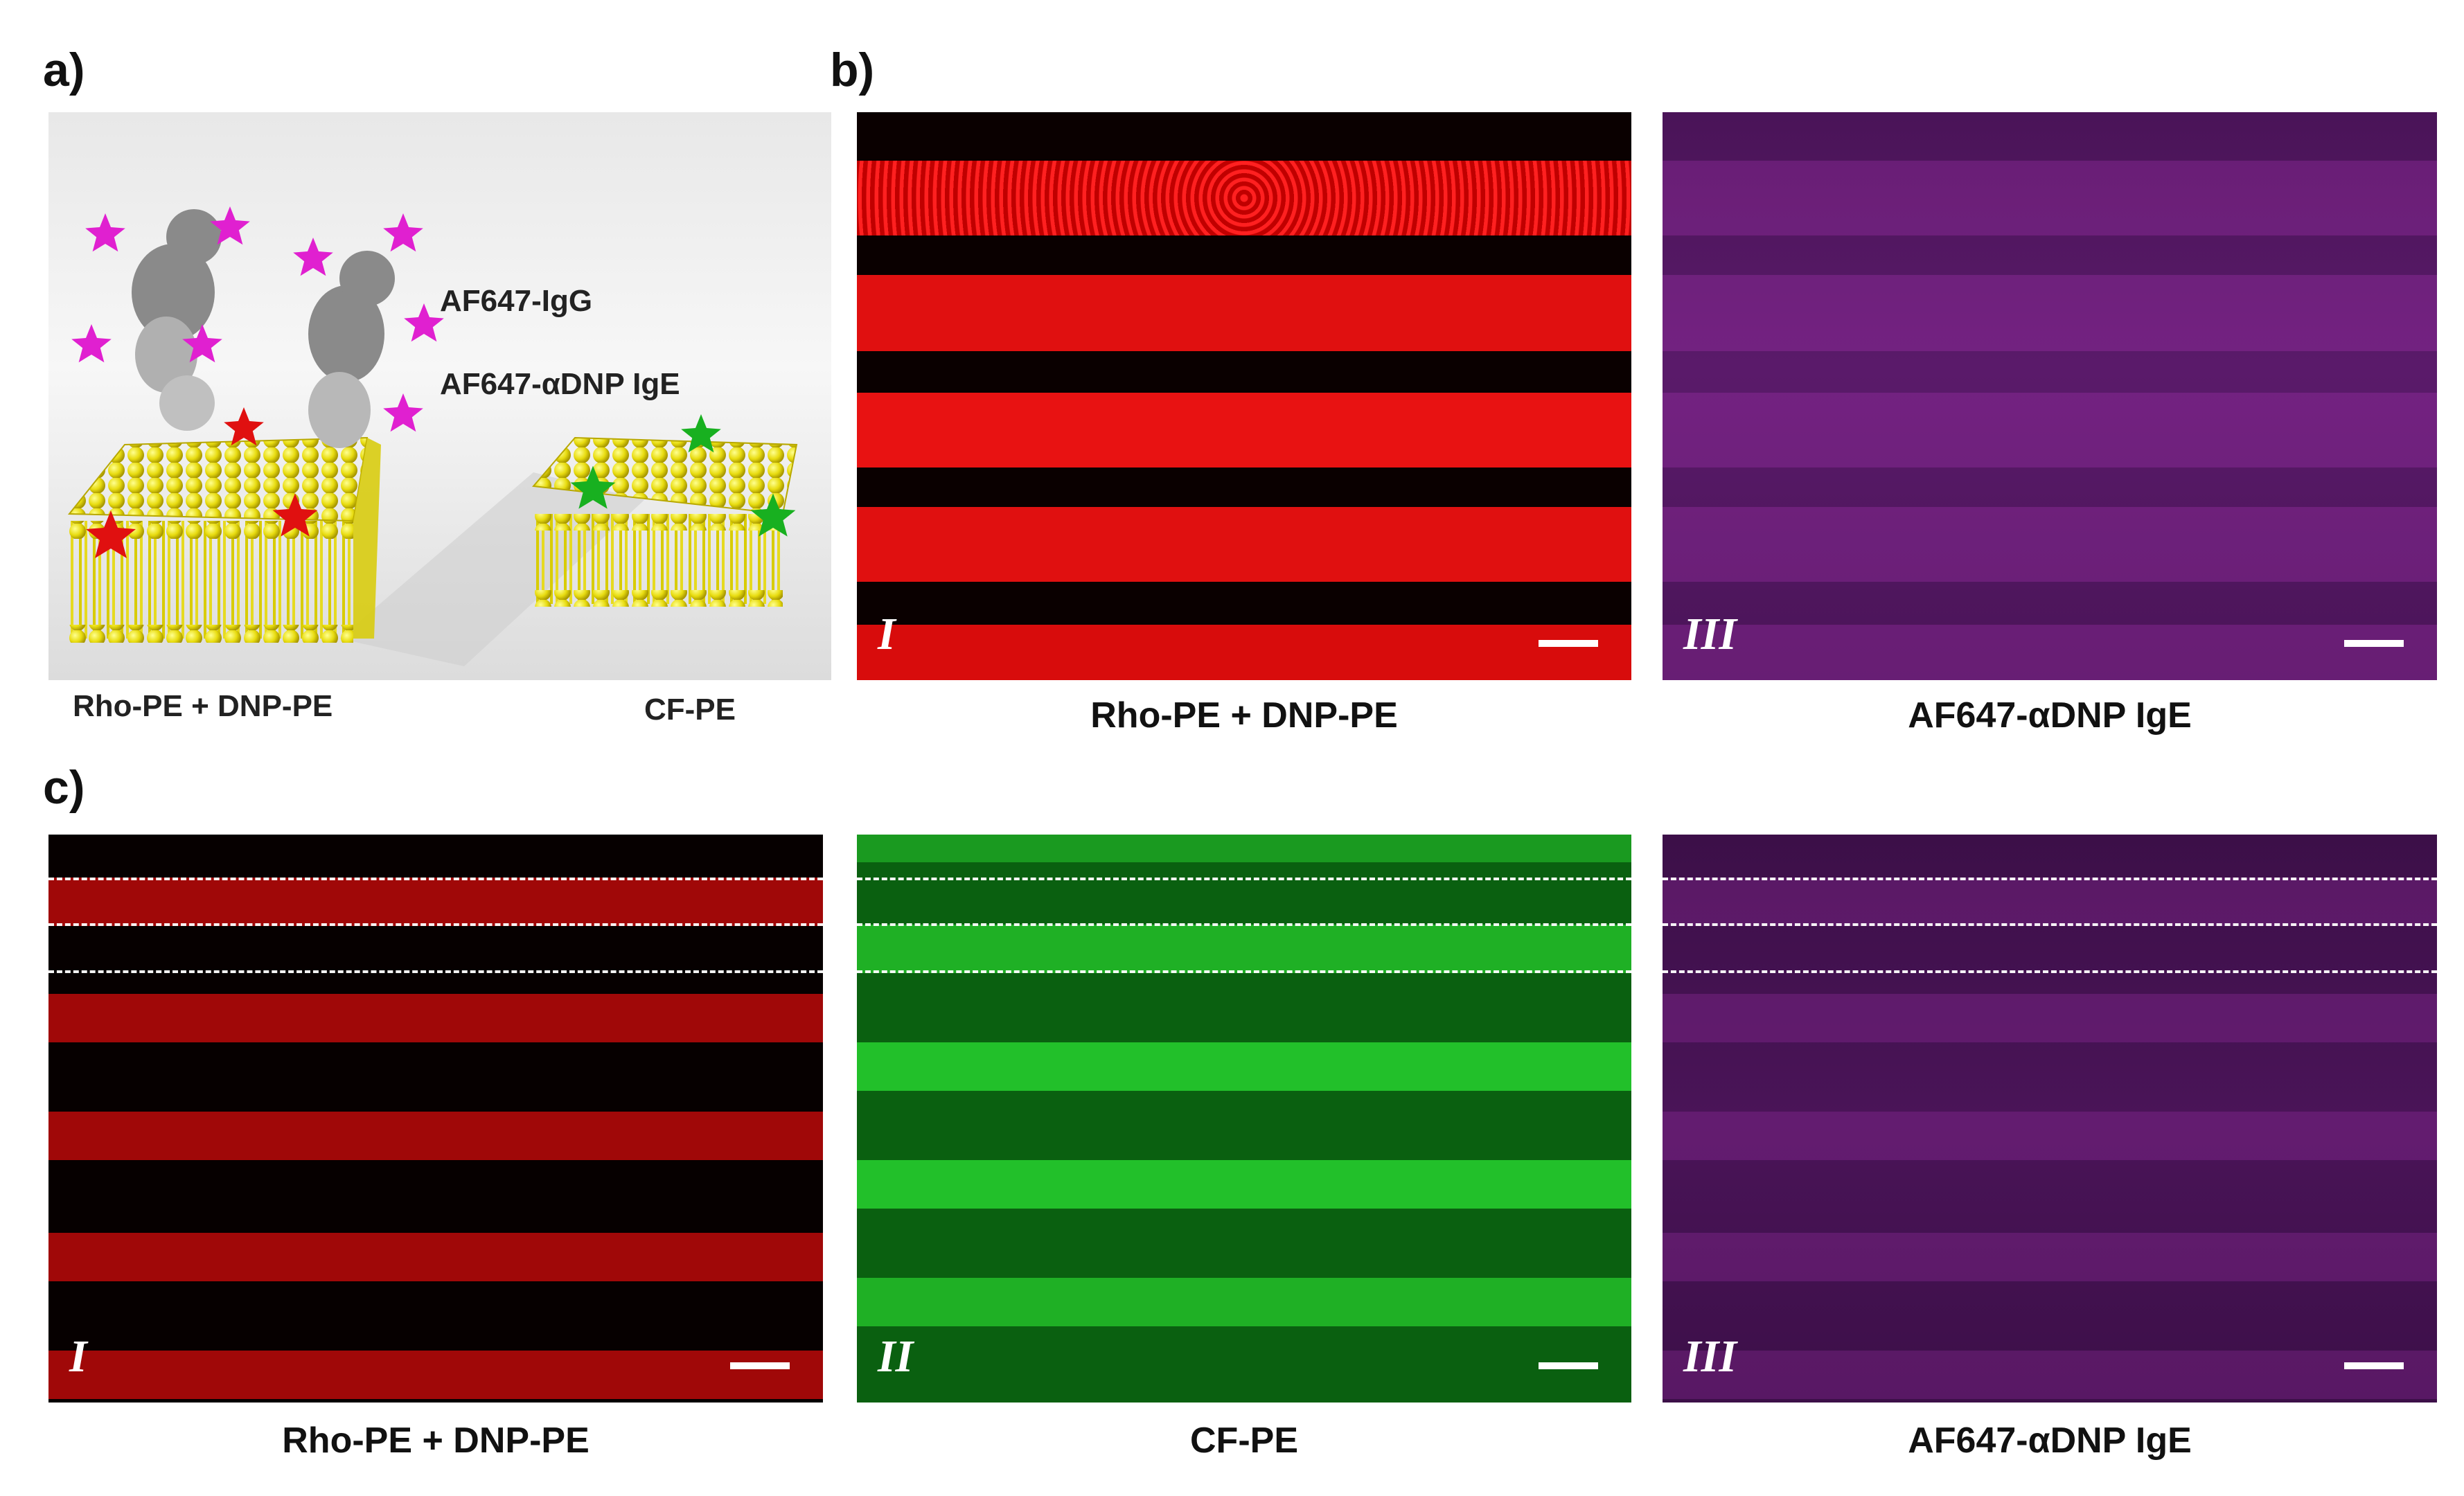 The image size is (2464, 1496). Describe the element at coordinates (2050, 1441) in the screenshot. I see `caption-c-III: AF647-αDNP IgE` at that location.